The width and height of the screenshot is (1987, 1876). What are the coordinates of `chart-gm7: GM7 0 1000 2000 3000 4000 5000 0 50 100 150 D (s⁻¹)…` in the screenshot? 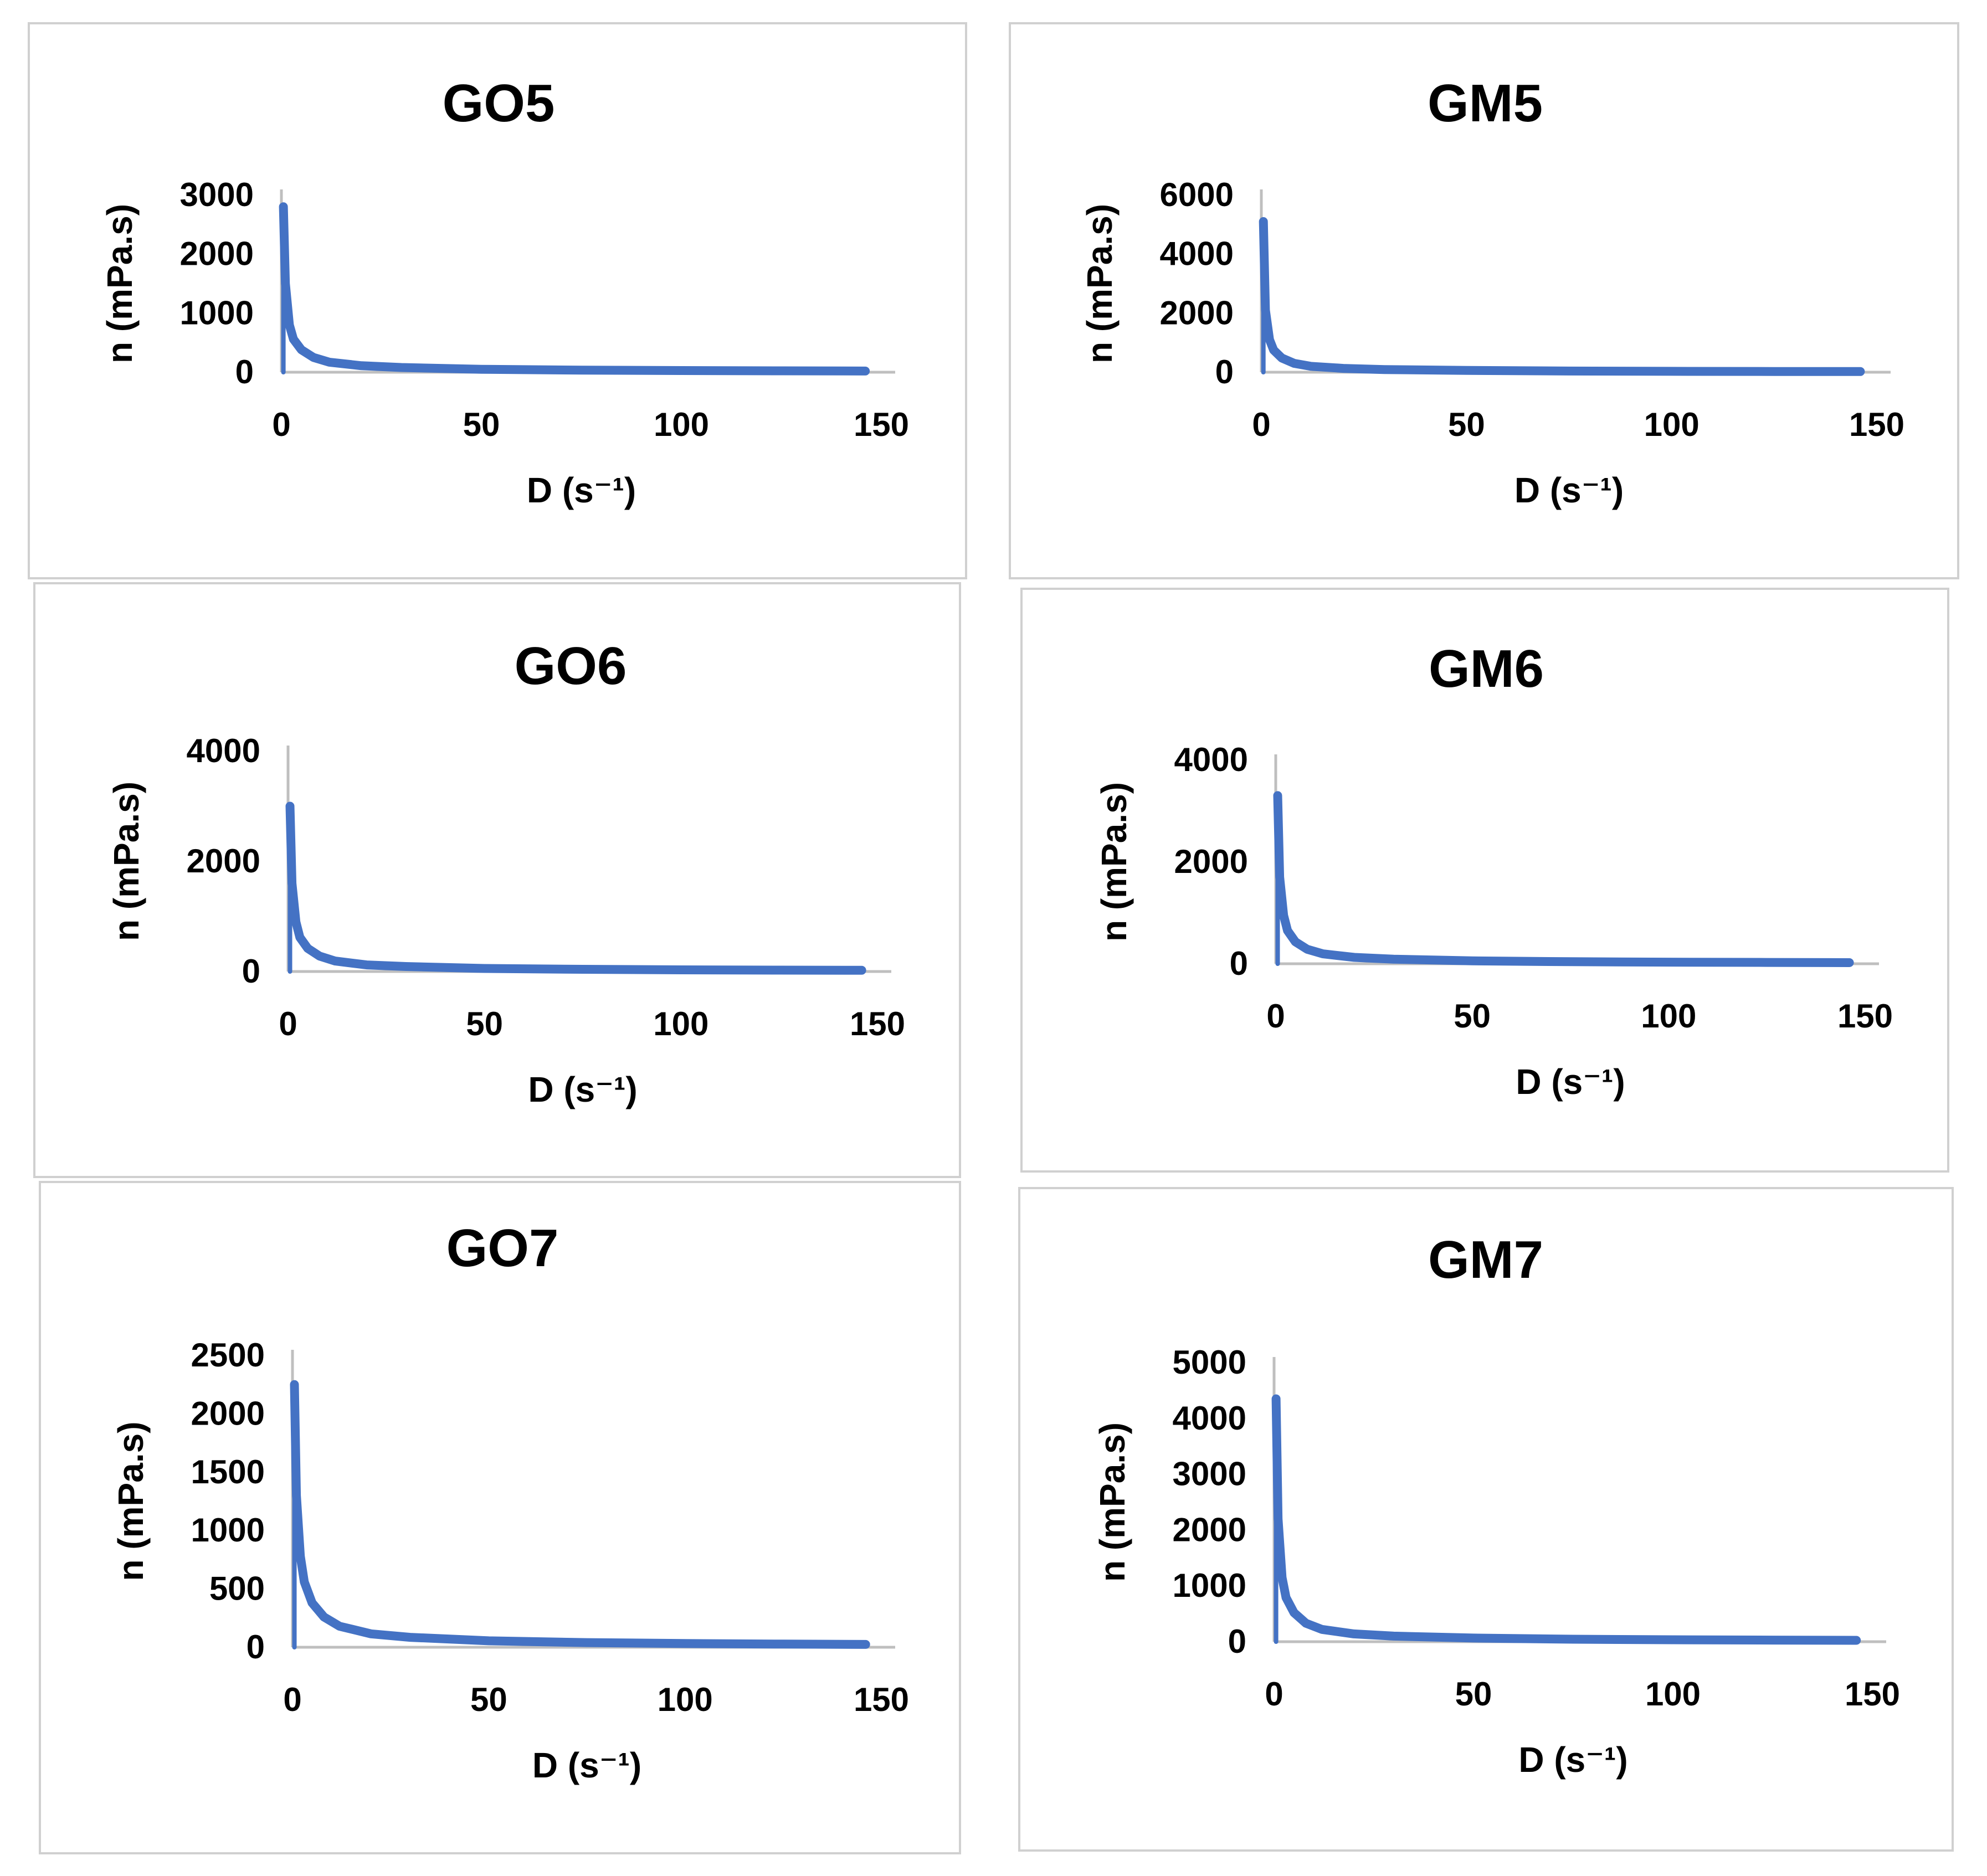 It's located at (1496, 1505).